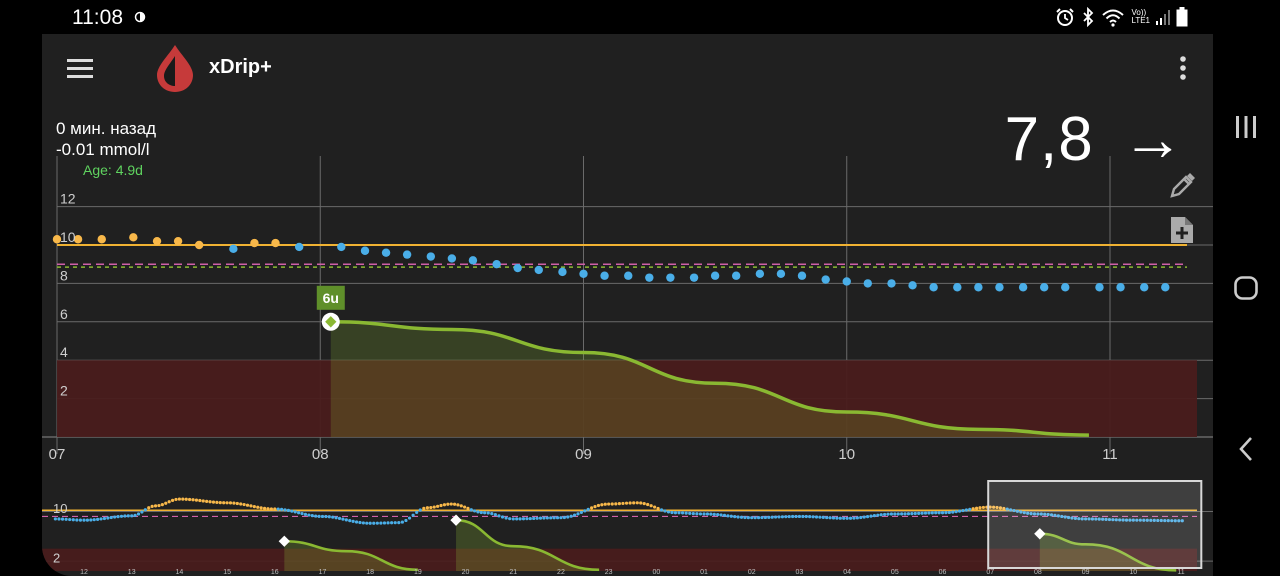  I want to click on preview-x-label: 21, so click(513, 572).